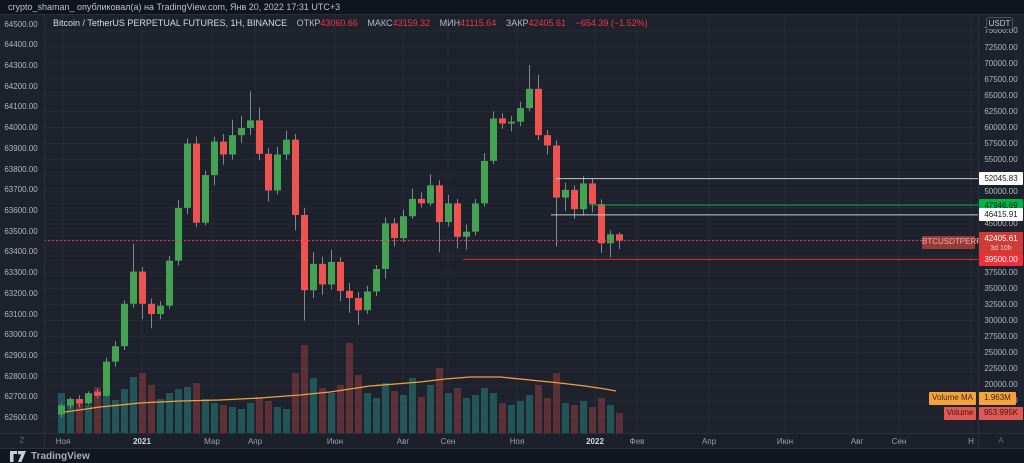  I want to click on time-axis-label: Ноя, so click(517, 441).